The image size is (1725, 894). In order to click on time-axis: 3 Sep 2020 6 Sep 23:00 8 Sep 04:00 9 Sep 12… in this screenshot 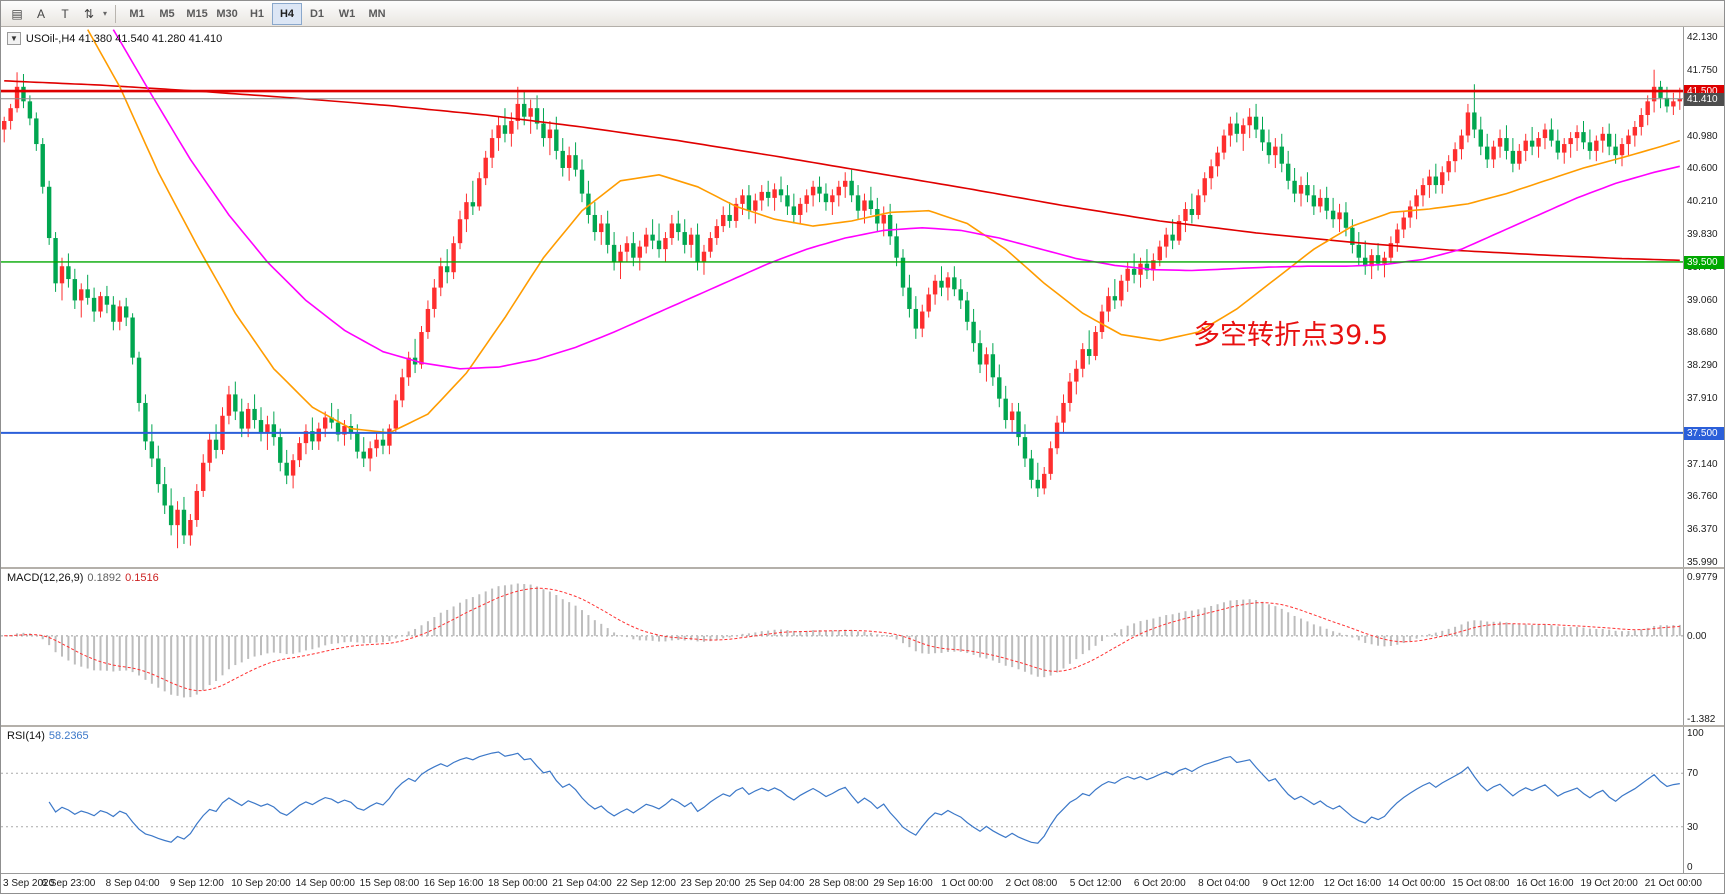, I will do `click(862, 883)`.